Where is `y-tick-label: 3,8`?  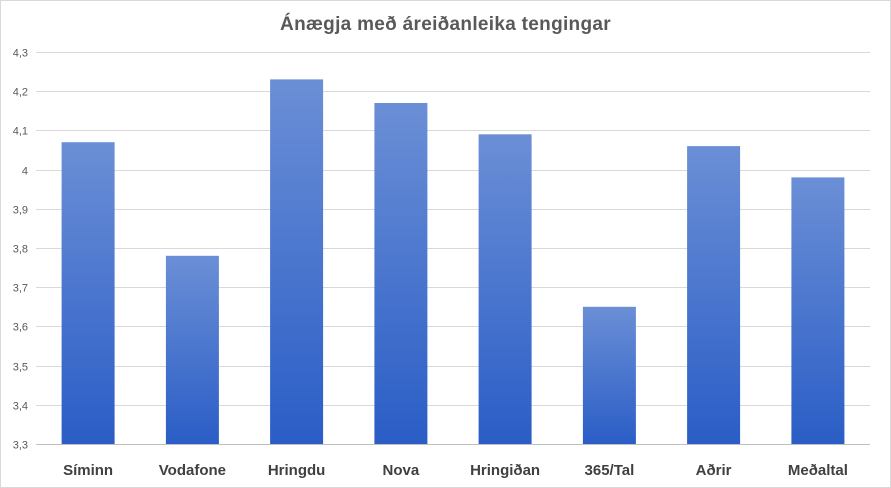
y-tick-label: 3,8 is located at coordinates (20, 250).